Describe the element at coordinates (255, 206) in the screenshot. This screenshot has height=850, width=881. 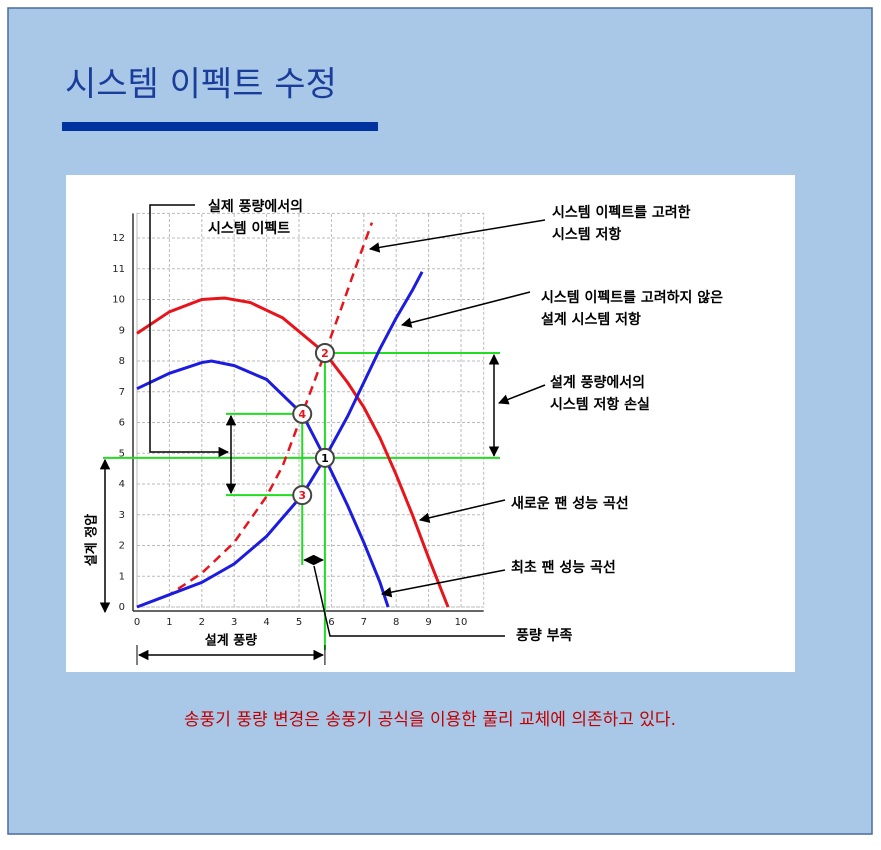
I see `annotation: 실제 풍량에서의` at that location.